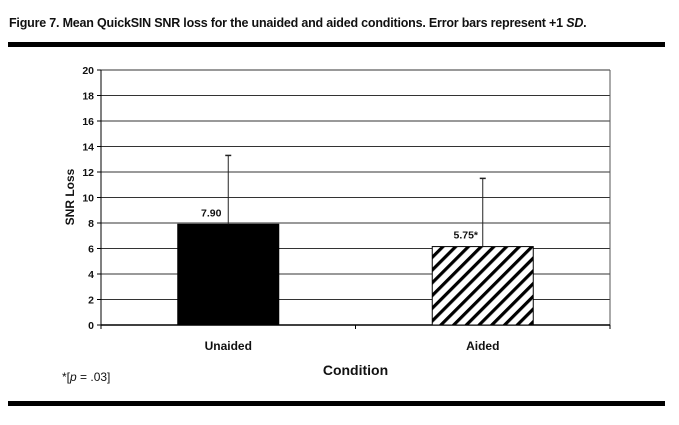 The height and width of the screenshot is (425, 679). Describe the element at coordinates (482, 286) in the screenshot. I see `bar-aided` at that location.